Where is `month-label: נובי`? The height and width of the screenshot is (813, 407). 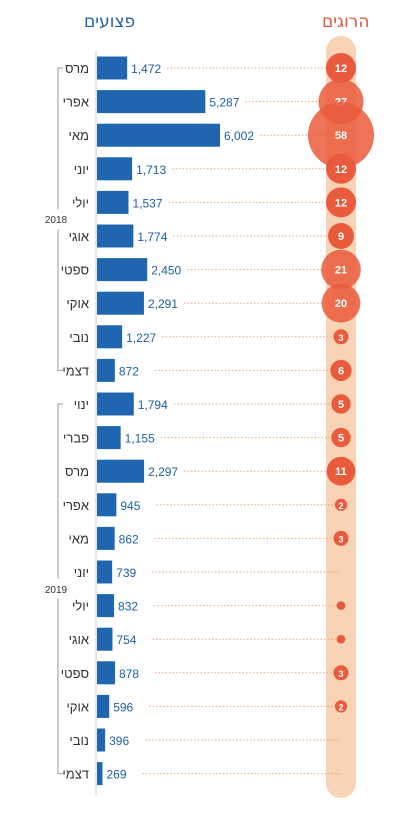 month-label: נובי is located at coordinates (79, 337).